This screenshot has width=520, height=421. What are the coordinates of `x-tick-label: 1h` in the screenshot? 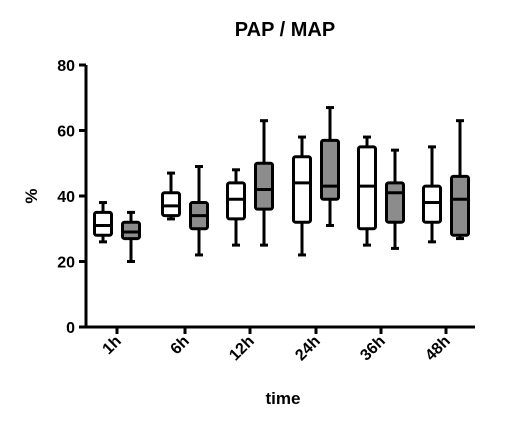 It's located at (112, 345).